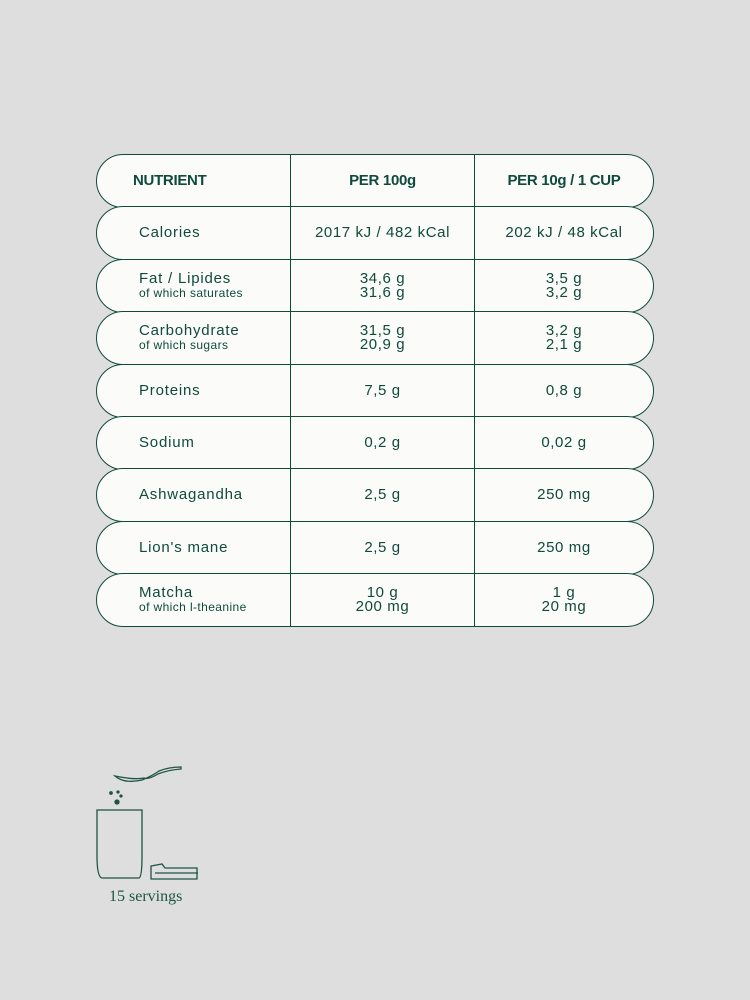 Image resolution: width=750 pixels, height=1000 pixels. I want to click on table-row: Sodium 0,2 g 0,02 g, so click(375, 443).